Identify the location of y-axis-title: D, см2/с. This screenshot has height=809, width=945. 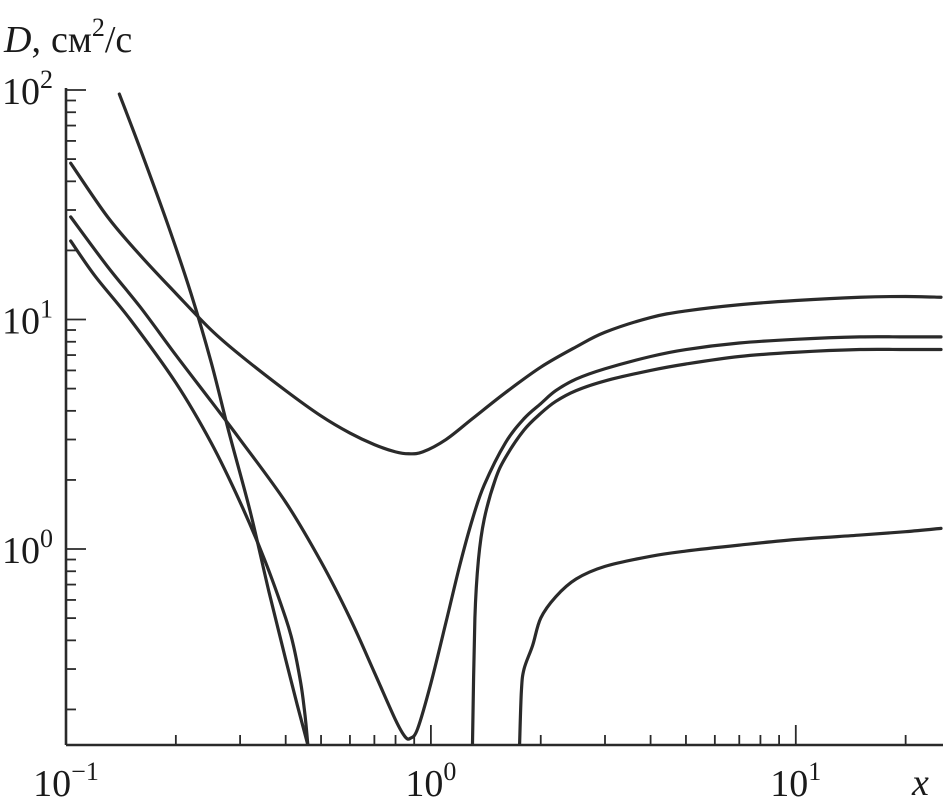
(67, 37).